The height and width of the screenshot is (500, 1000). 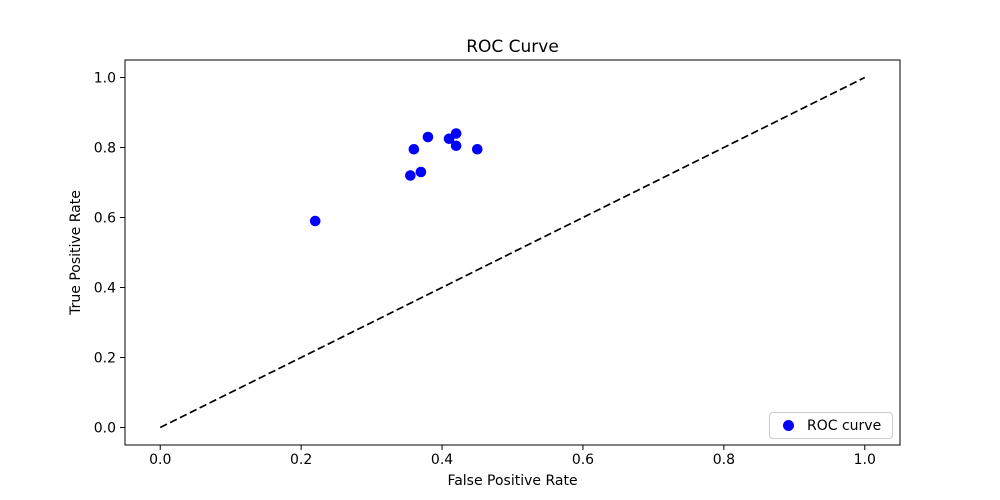 What do you see at coordinates (105, 219) in the screenshot?
I see `y-tick-label: 0.6` at bounding box center [105, 219].